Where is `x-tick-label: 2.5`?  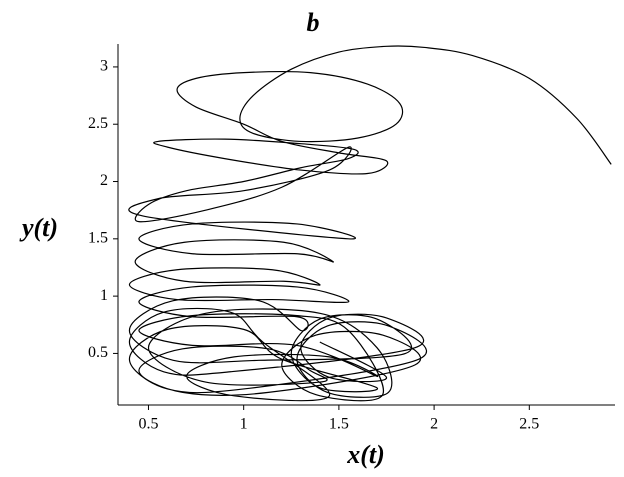 x-tick-label: 2.5 is located at coordinates (529, 424).